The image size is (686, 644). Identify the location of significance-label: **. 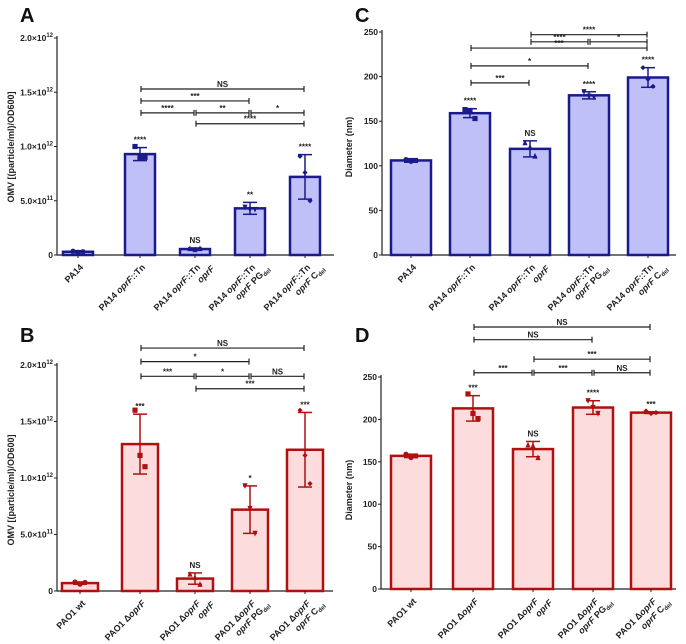
(250, 194).